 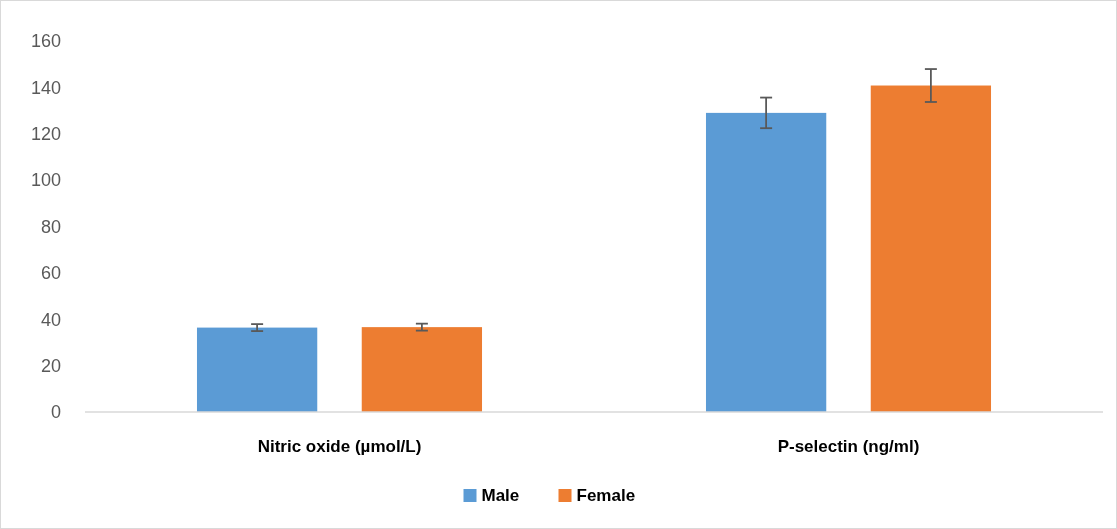 What do you see at coordinates (45, 134) in the screenshot?
I see `y-tick-label: 120` at bounding box center [45, 134].